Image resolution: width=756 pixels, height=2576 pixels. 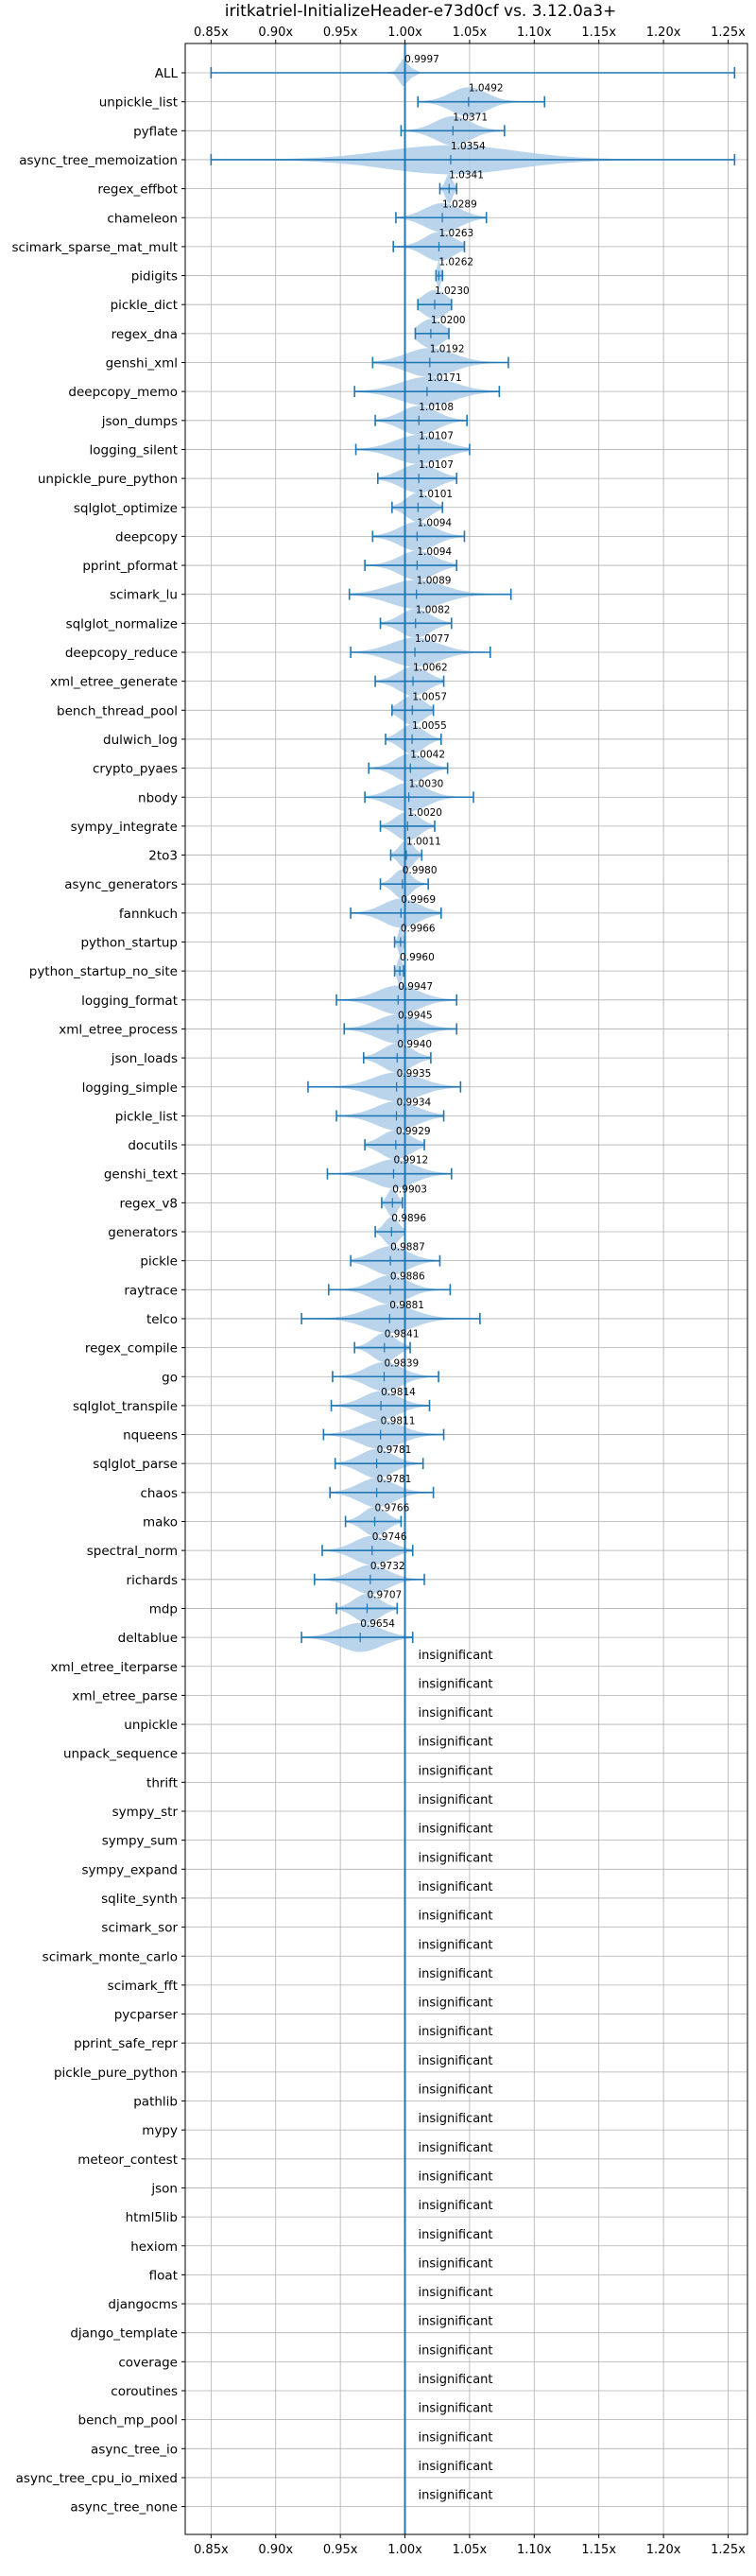 I want to click on benchmark-label: pickle_dict, so click(x=144, y=305).